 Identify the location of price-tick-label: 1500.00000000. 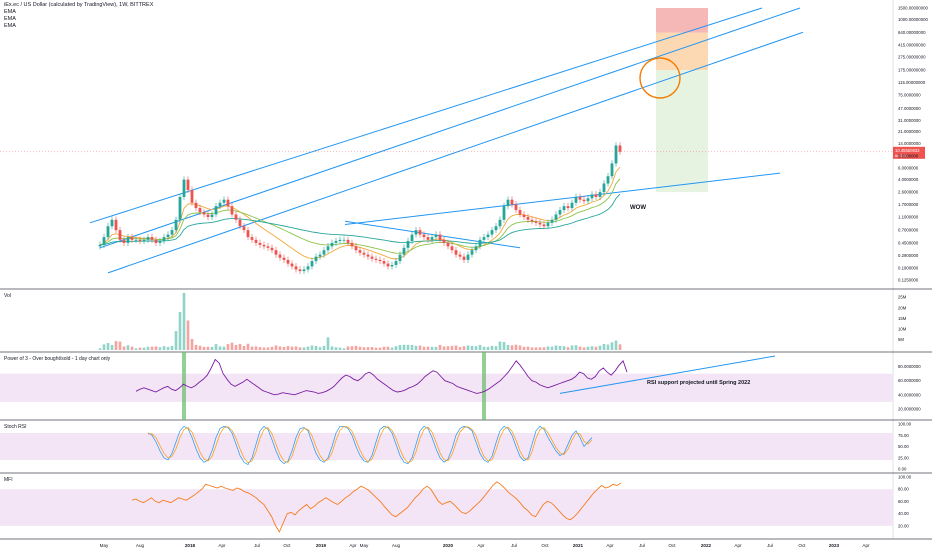
(913, 8).